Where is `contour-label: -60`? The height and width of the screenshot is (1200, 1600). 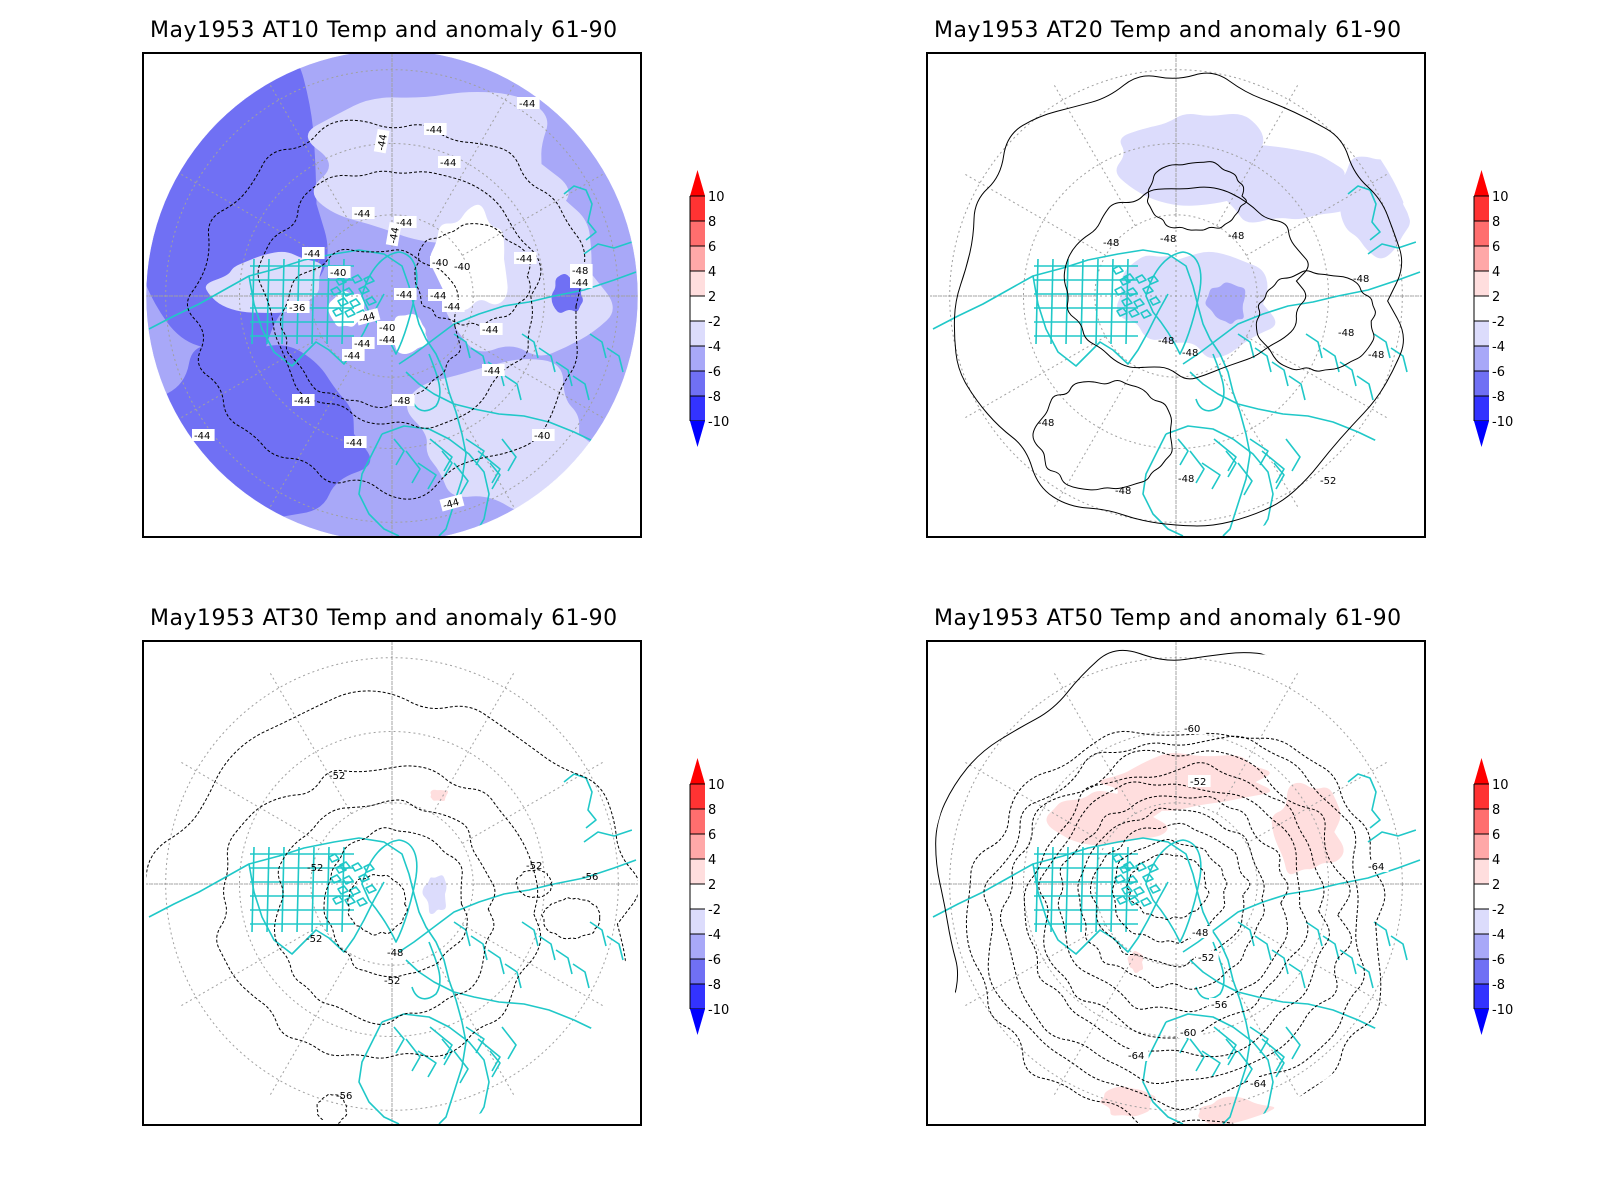 contour-label: -60 is located at coordinates (1193, 728).